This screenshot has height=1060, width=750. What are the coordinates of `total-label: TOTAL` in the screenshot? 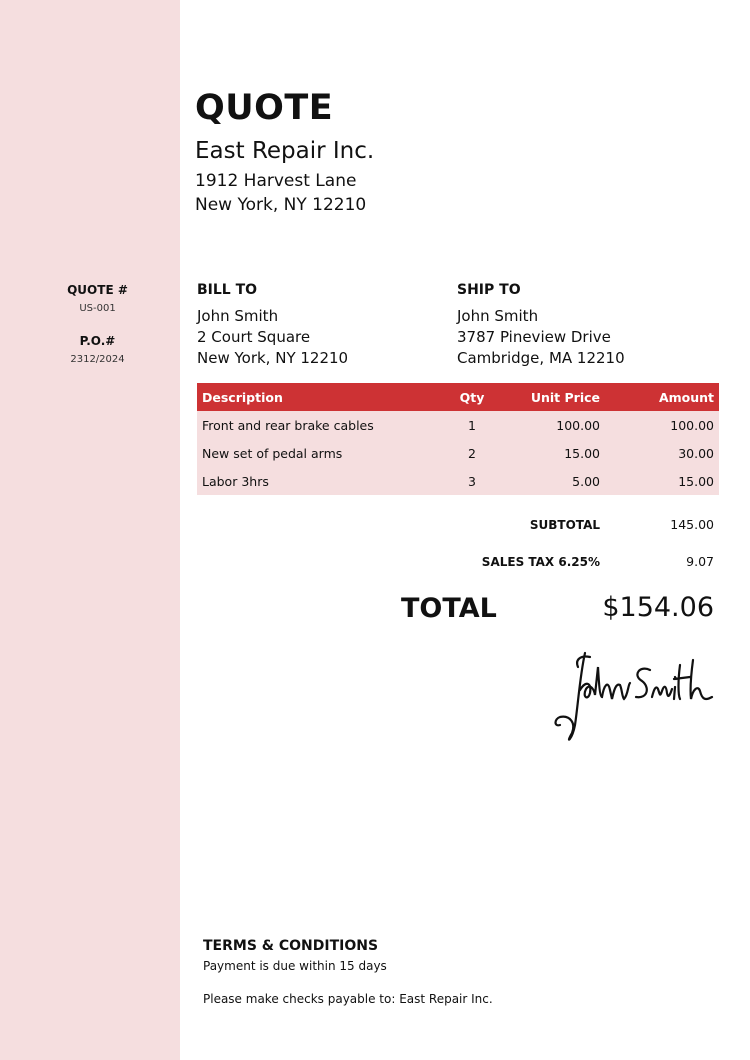 It's located at (449, 608).